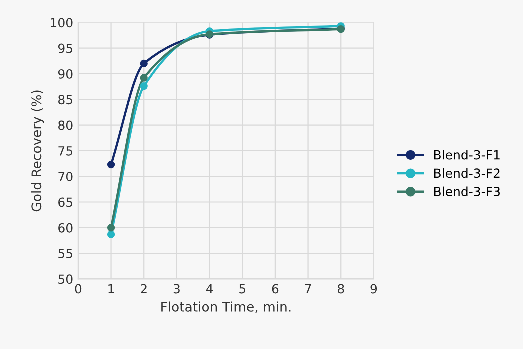  I want to click on x-tick-label: 0, so click(78, 289).